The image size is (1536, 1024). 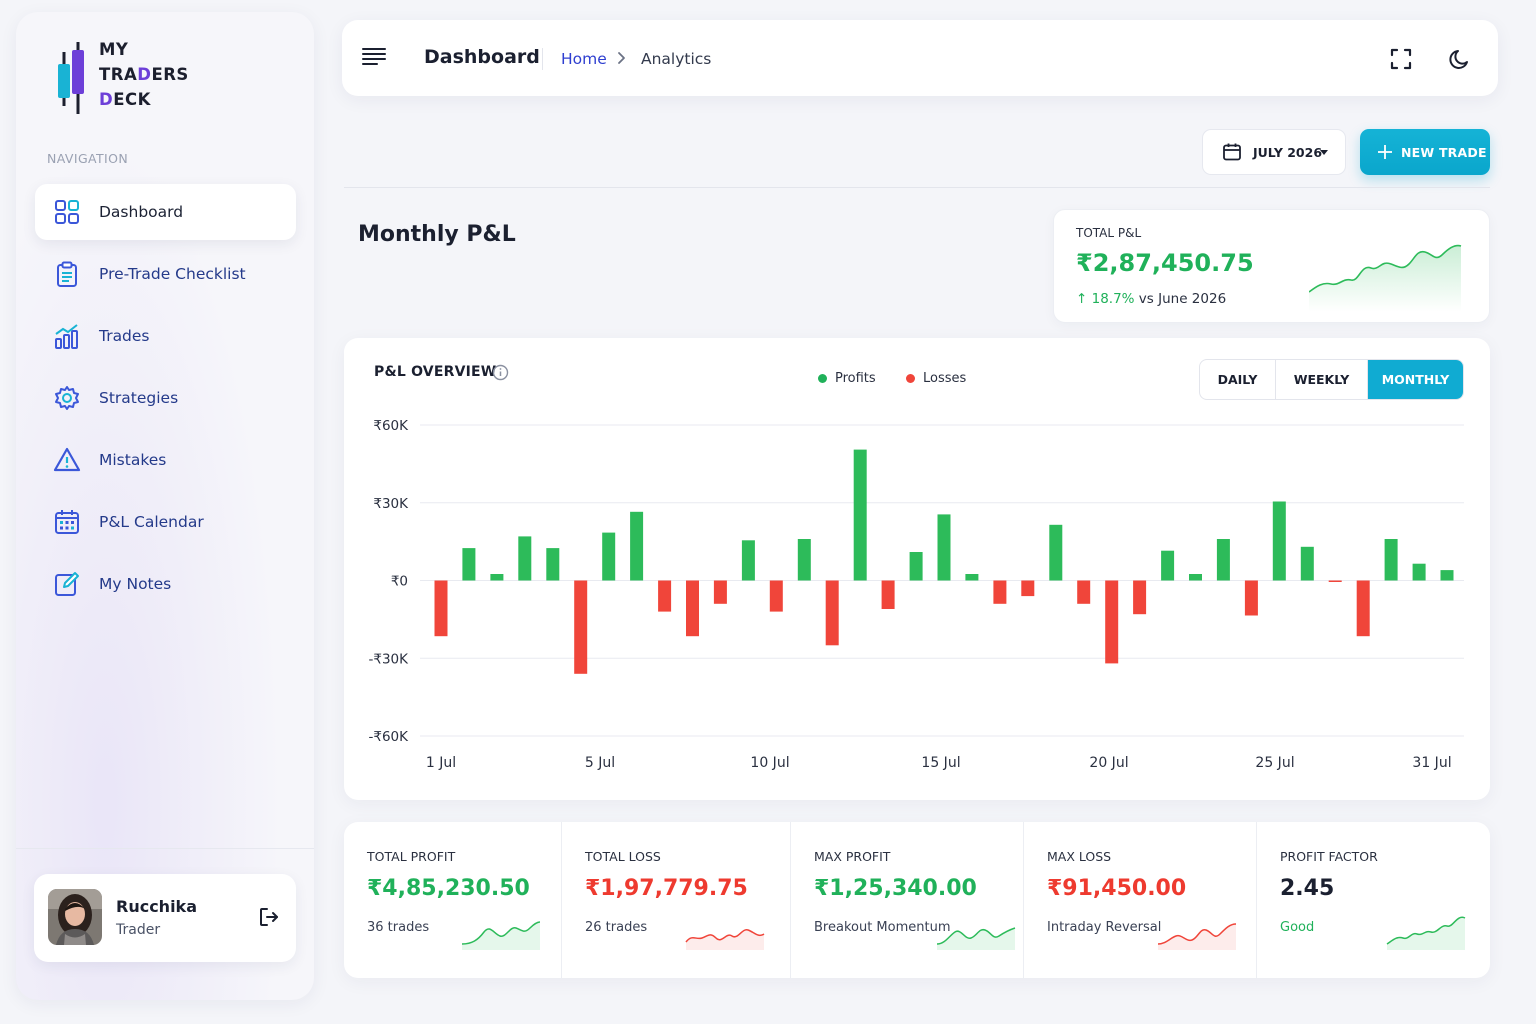 I want to click on sidebar-divider, so click(x=165, y=848).